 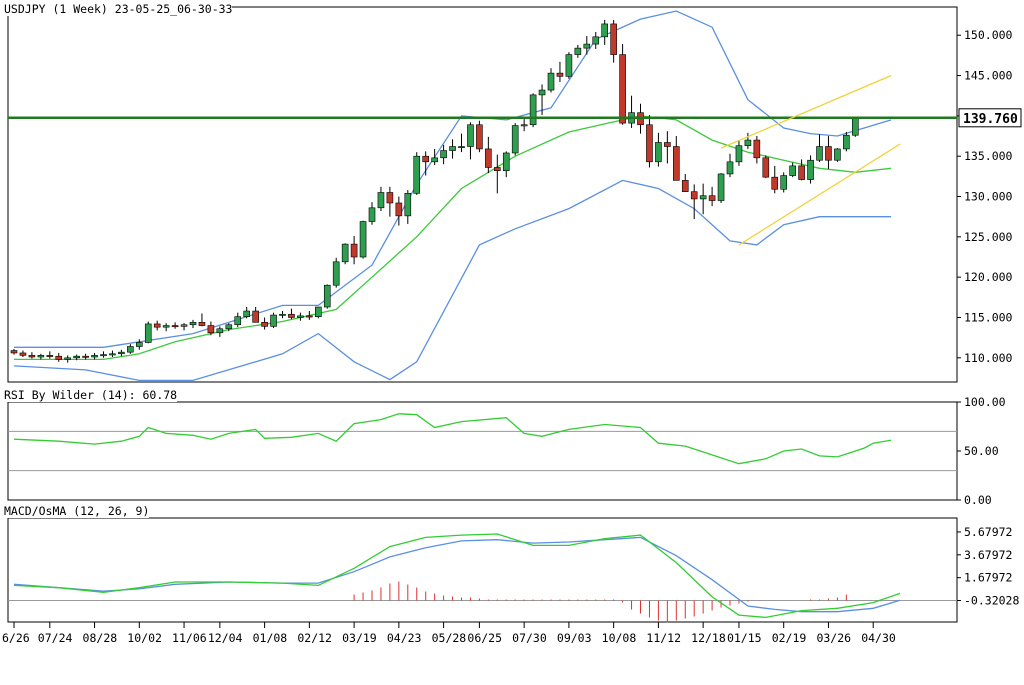 I want to click on macd-y-tick-label: 5.67972, so click(x=988, y=532).